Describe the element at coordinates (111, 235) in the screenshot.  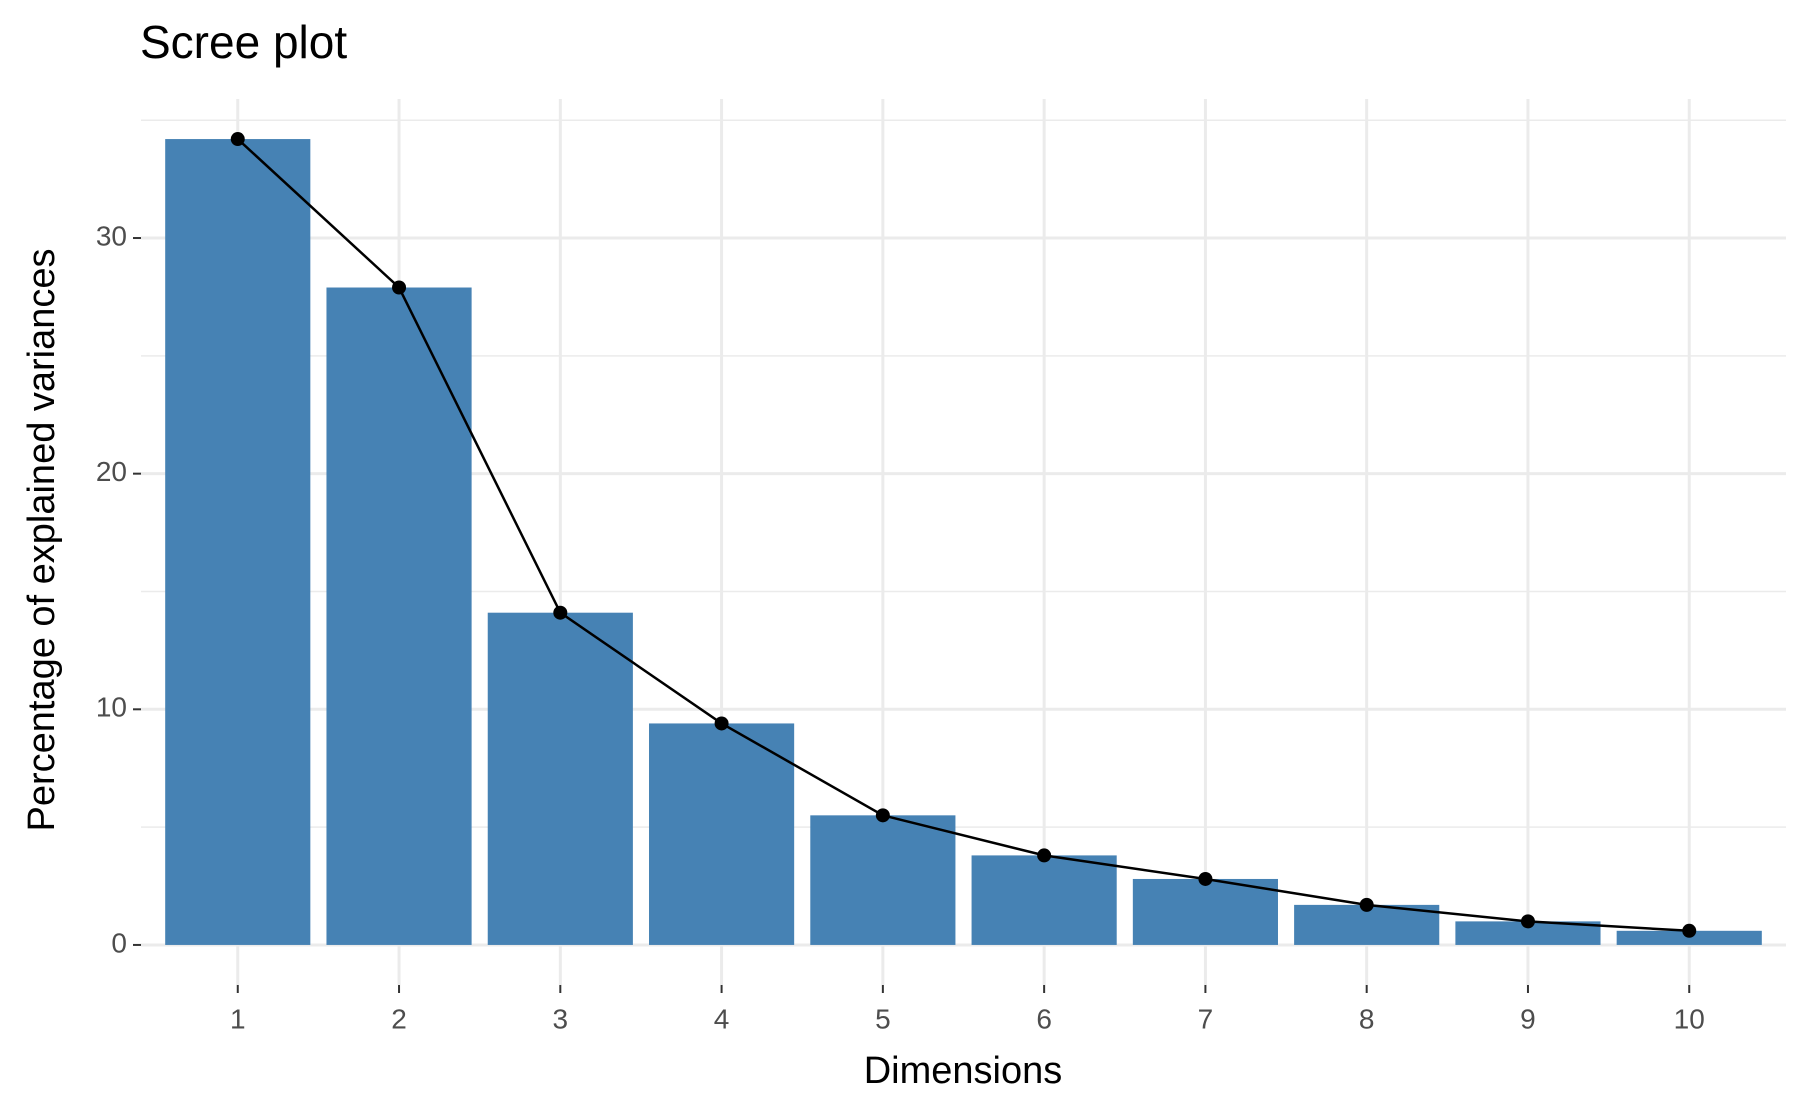
I see `y-tick-label: 30` at that location.